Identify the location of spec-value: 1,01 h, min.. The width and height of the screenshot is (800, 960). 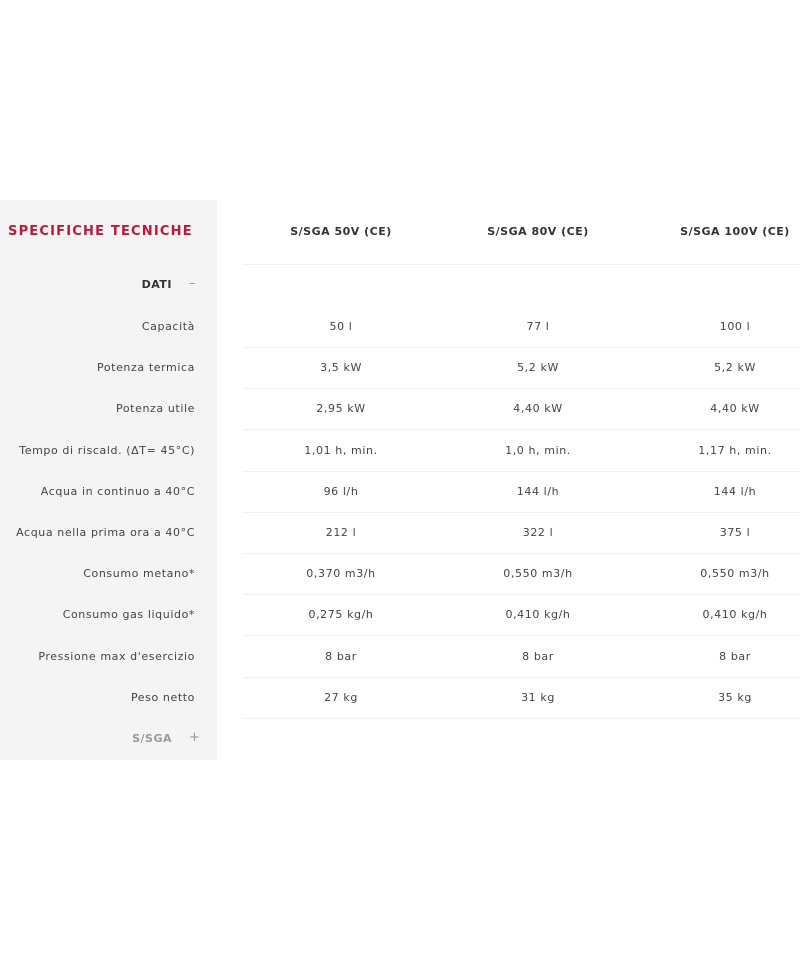
(341, 450).